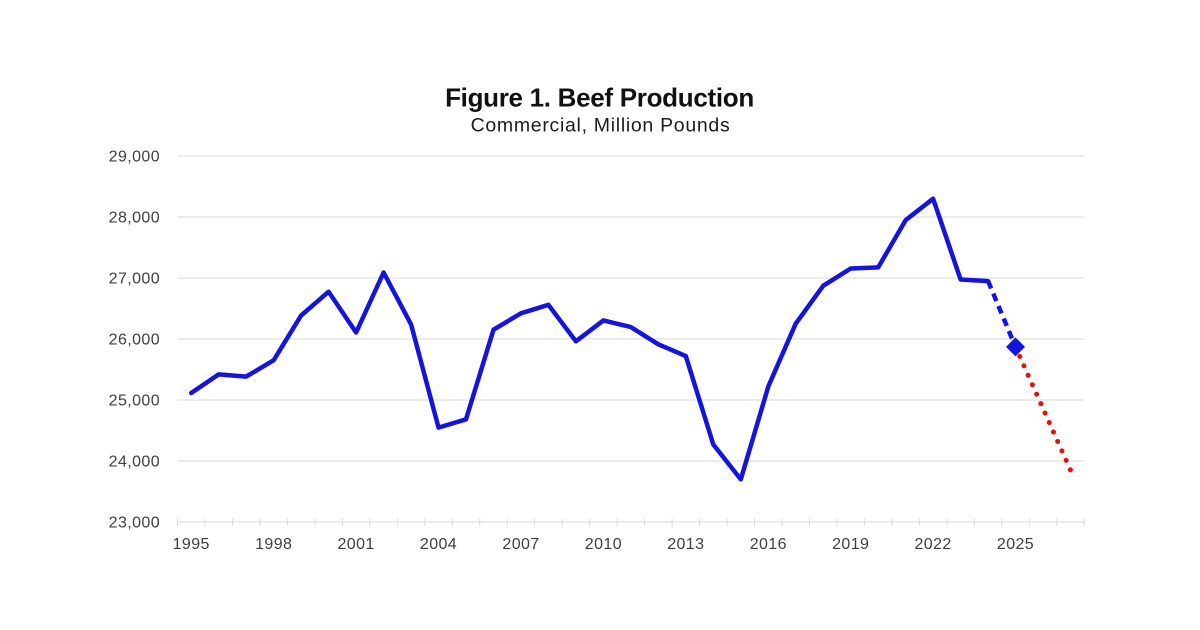  I want to click on svg-text: 24,000, so click(134, 462).